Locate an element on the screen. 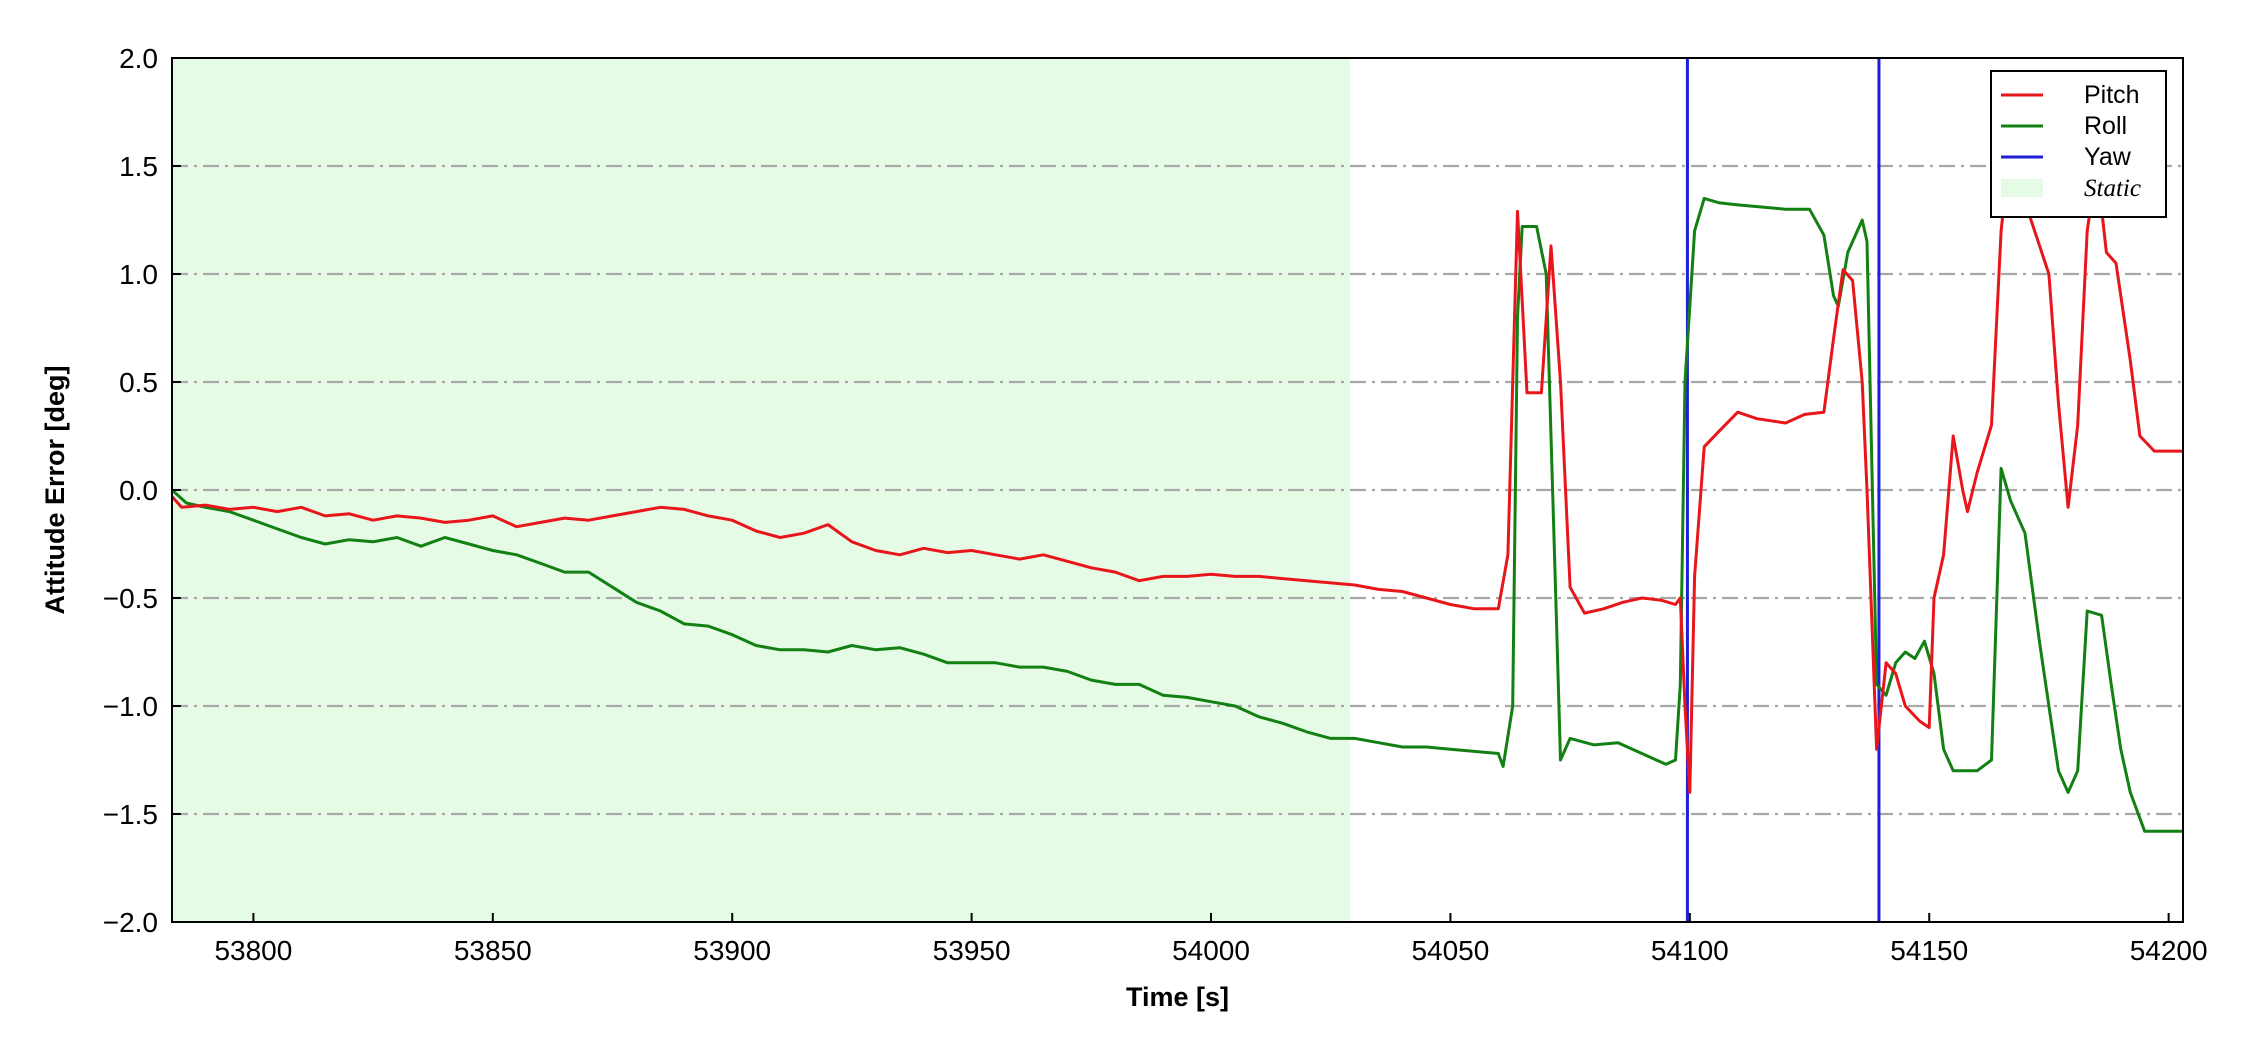 The width and height of the screenshot is (2250, 1050). x-tick-label: 54100 is located at coordinates (1690, 950).